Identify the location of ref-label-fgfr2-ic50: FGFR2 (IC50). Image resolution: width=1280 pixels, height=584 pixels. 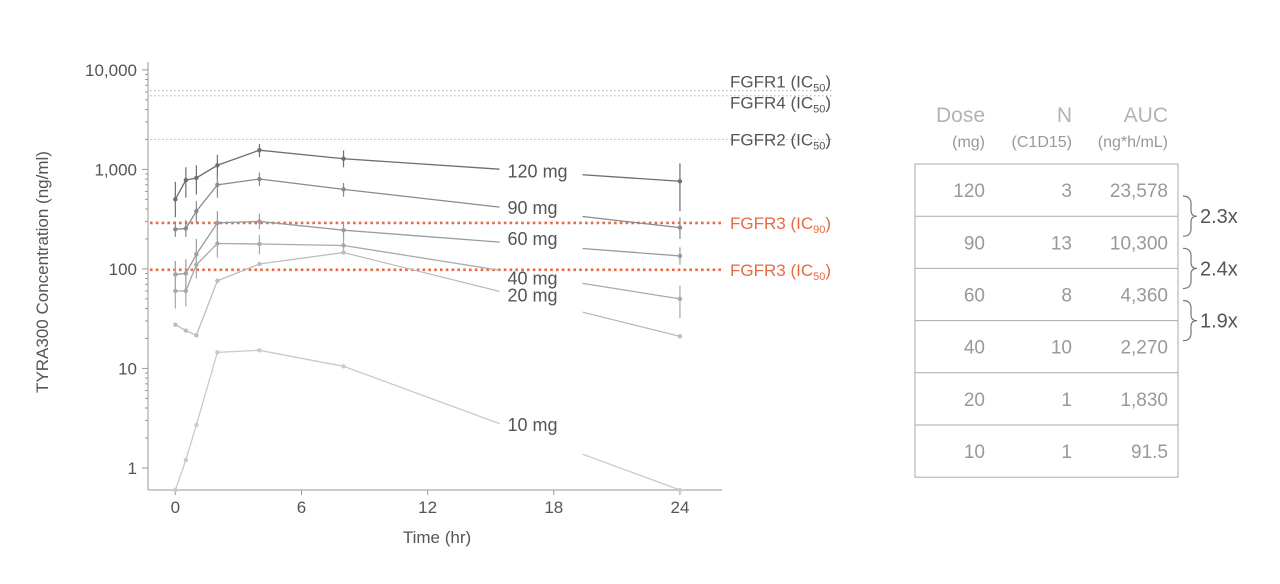
(780, 141).